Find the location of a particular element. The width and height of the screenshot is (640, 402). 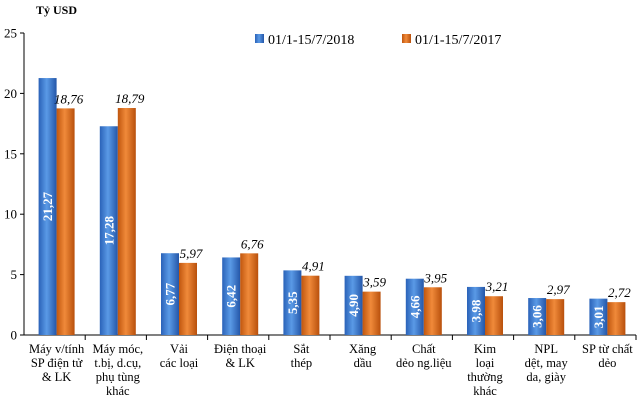

x-category-label-line: phụ tùng is located at coordinates (118, 377).